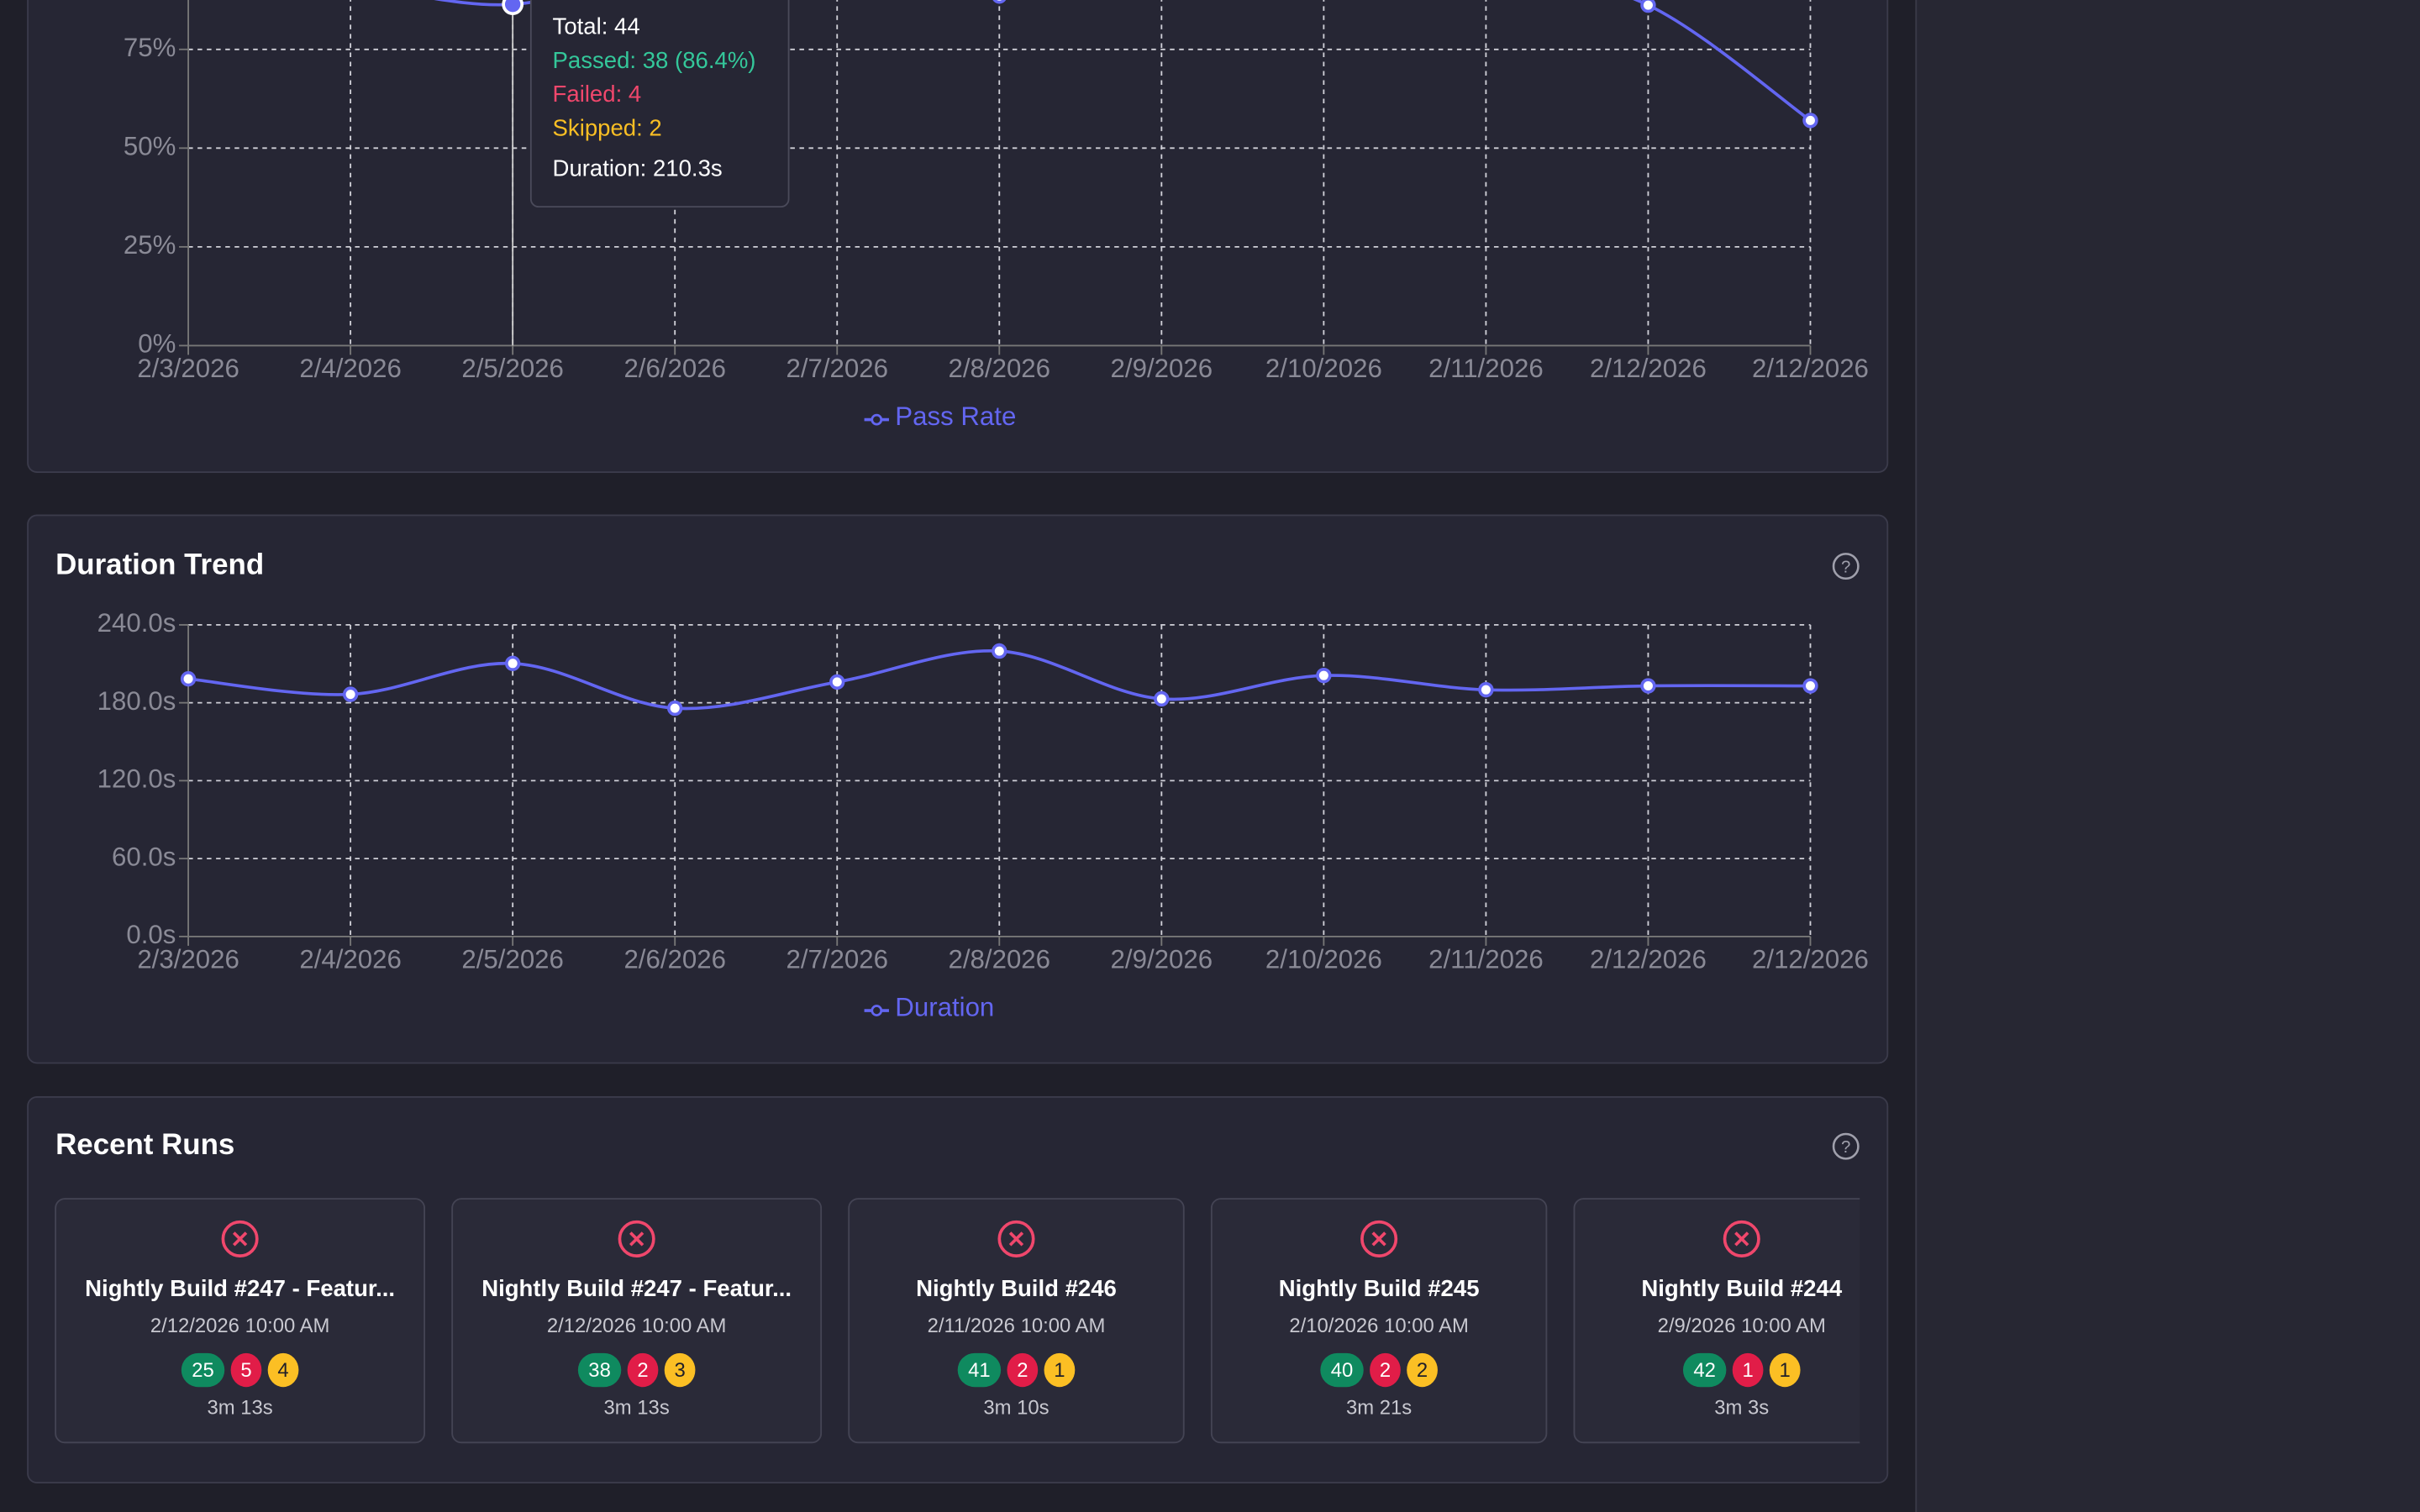 The height and width of the screenshot is (1512, 2420). Describe the element at coordinates (654, 60) in the screenshot. I see `tooltip-line: Passed: 38 (86.4%)` at that location.